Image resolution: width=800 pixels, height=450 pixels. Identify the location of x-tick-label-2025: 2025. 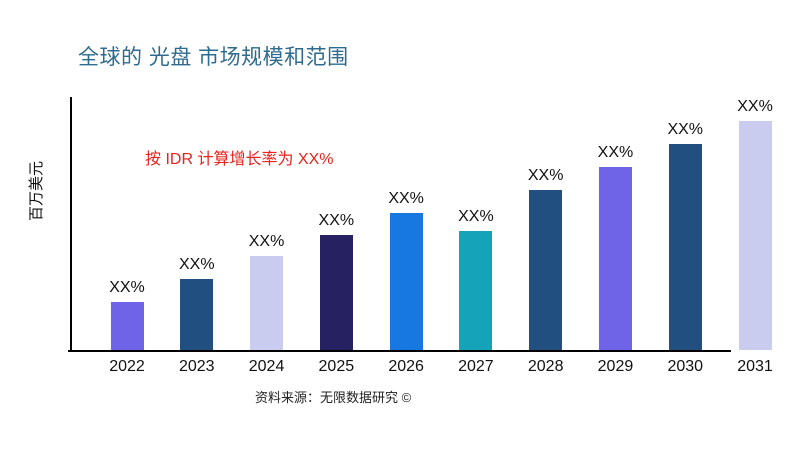
(336, 366).